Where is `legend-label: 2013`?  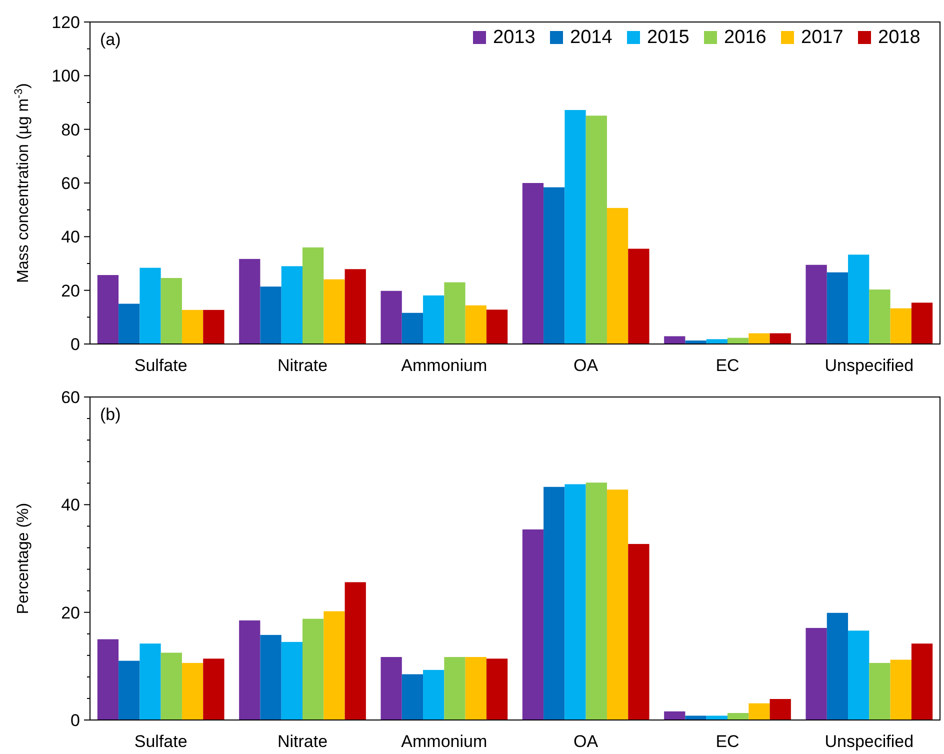
legend-label: 2013 is located at coordinates (514, 37).